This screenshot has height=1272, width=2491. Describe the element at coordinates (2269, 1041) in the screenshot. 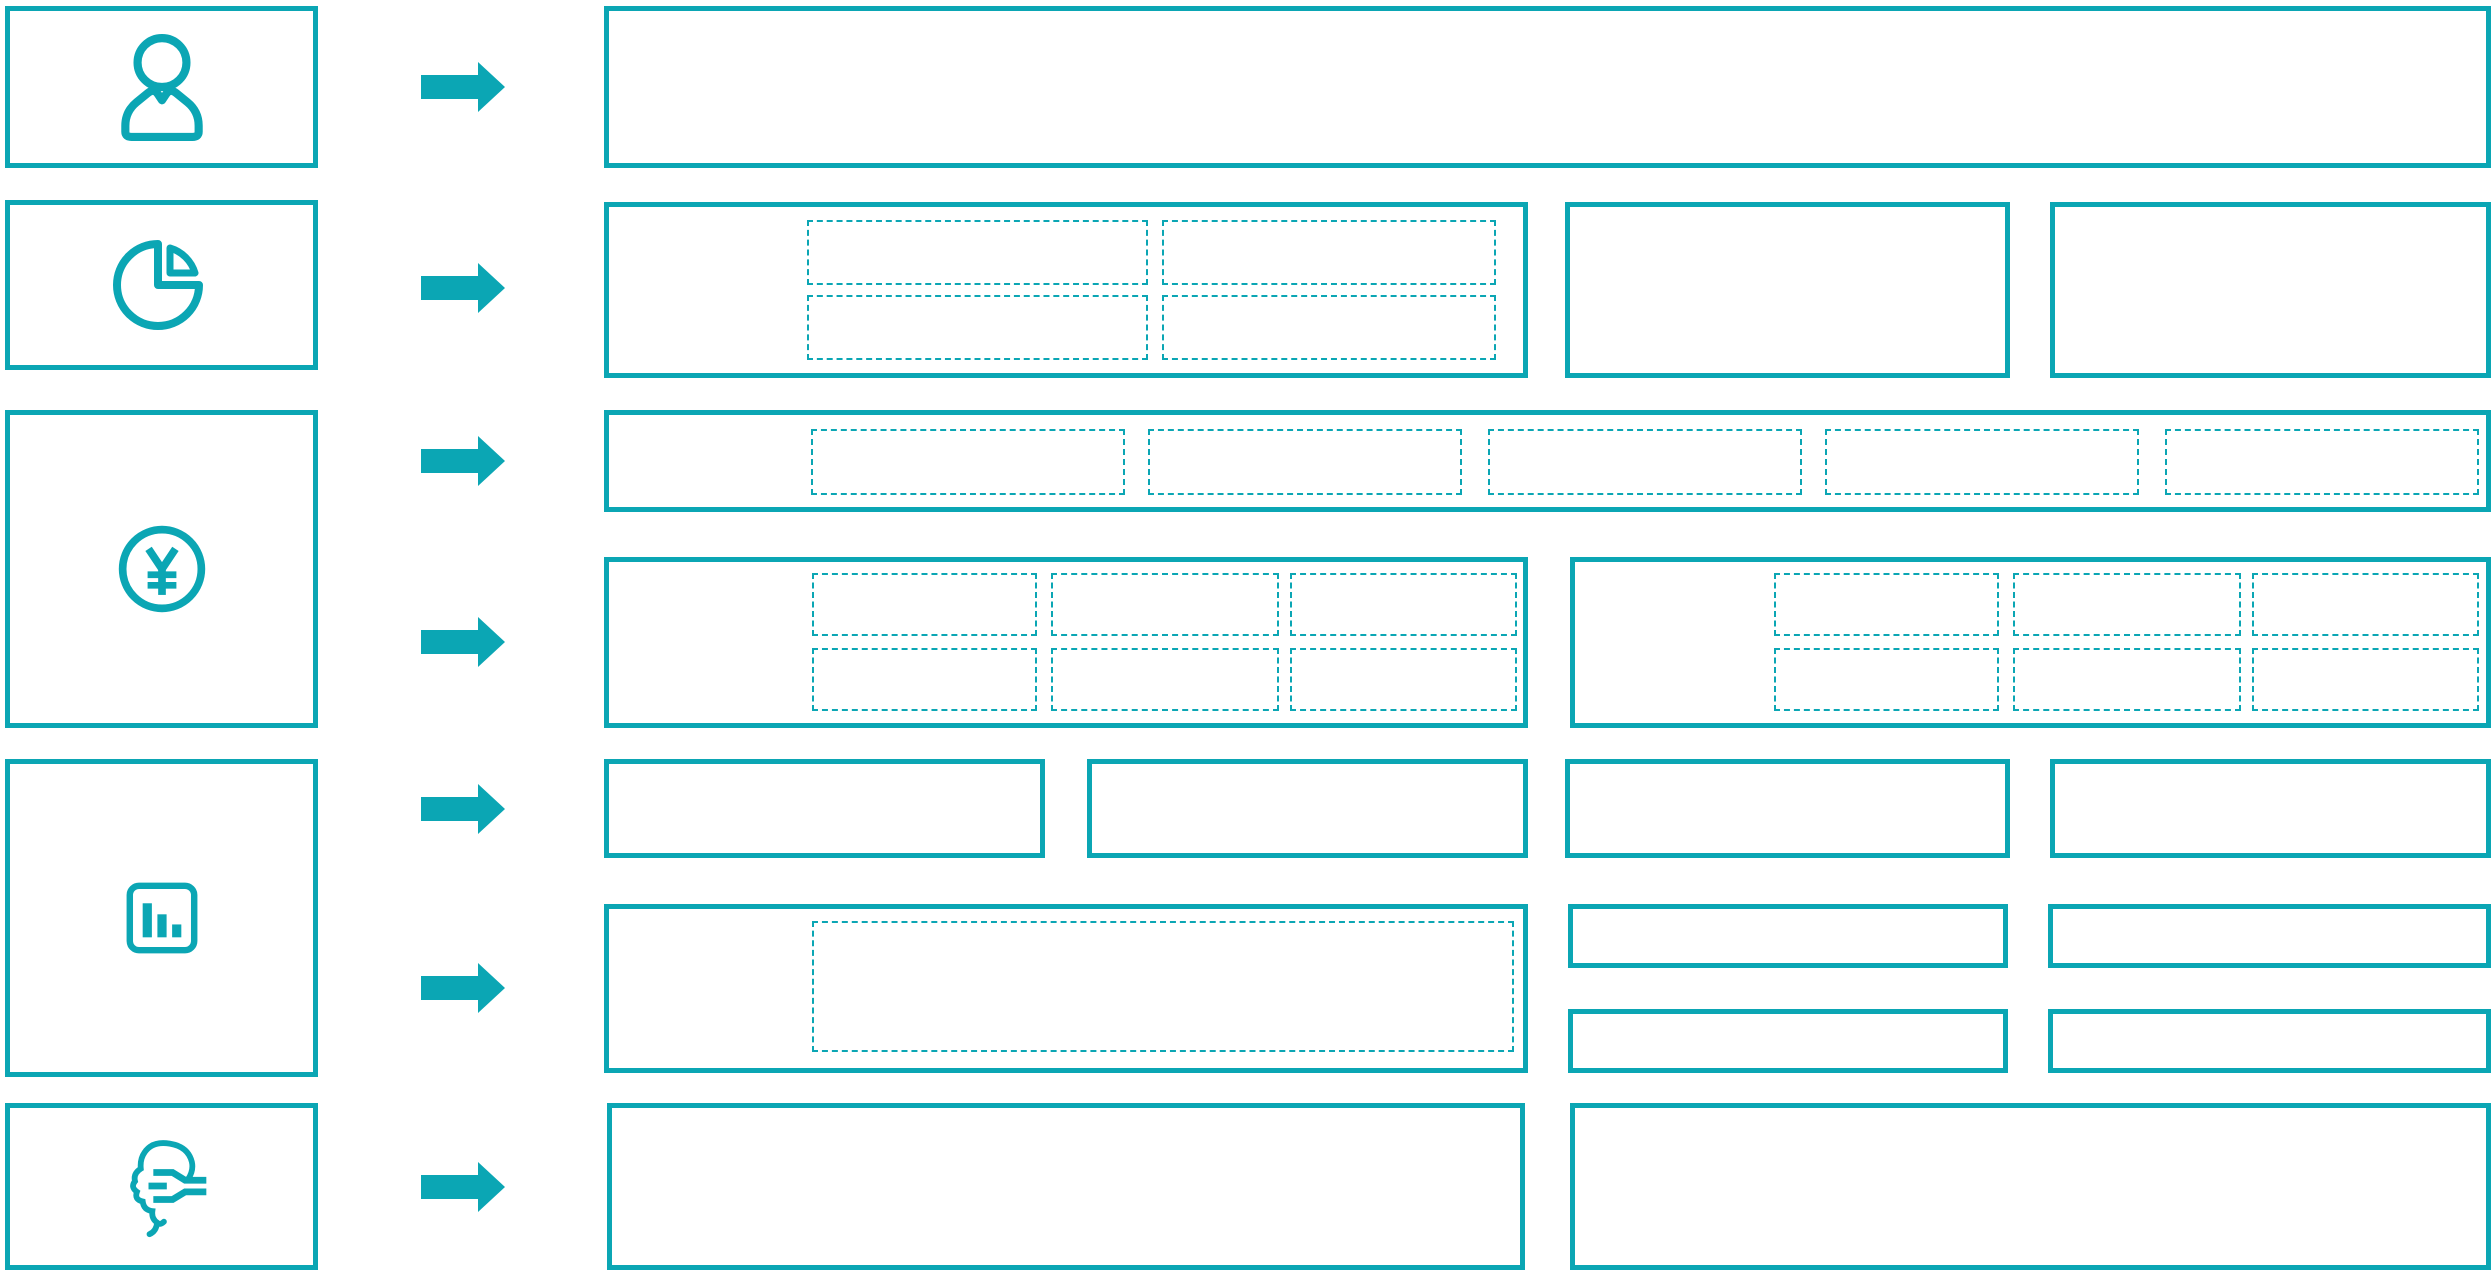

I see `panel-row4-small-d` at that location.